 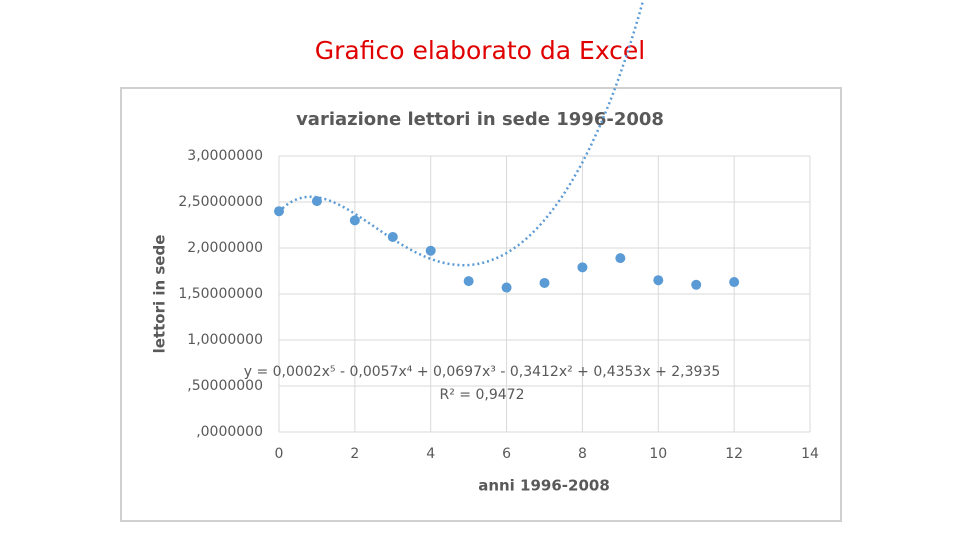 What do you see at coordinates (279, 454) in the screenshot?
I see `x-tick-label: 0` at bounding box center [279, 454].